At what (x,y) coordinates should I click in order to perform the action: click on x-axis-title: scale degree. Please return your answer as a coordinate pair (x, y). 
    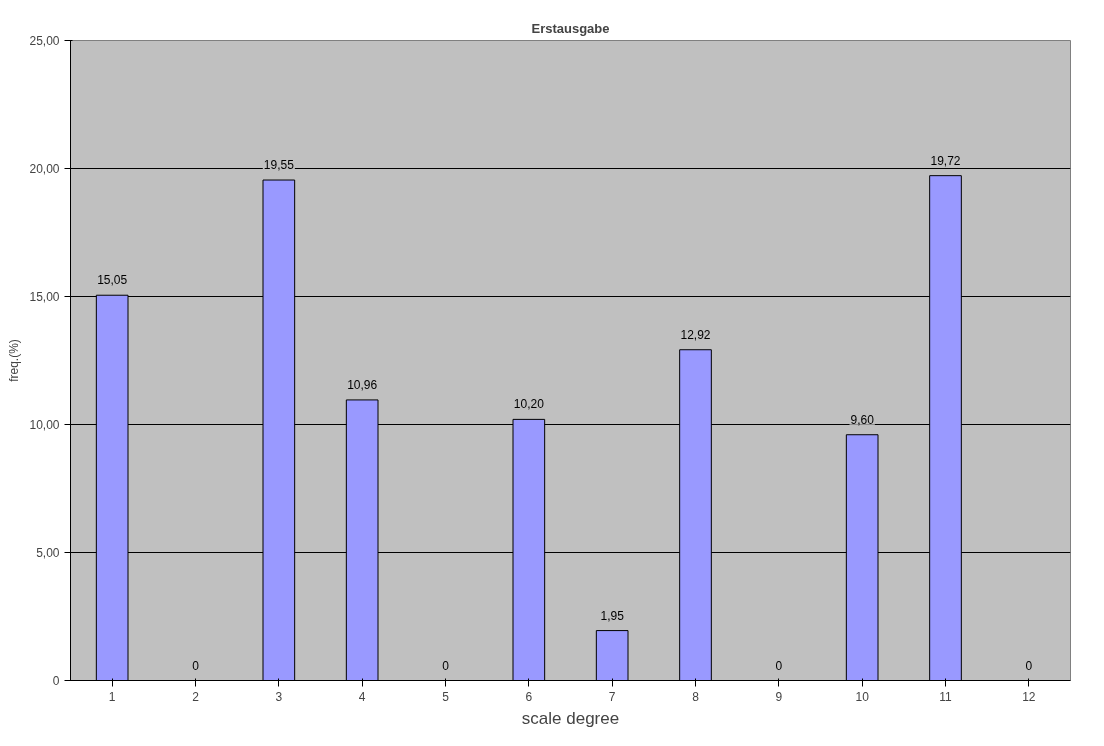
    Looking at the image, I should click on (570, 718).